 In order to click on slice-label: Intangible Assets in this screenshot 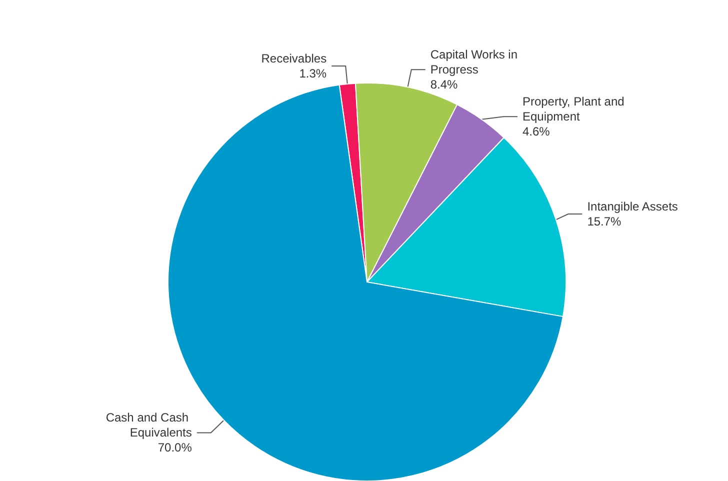, I will do `click(632, 207)`.